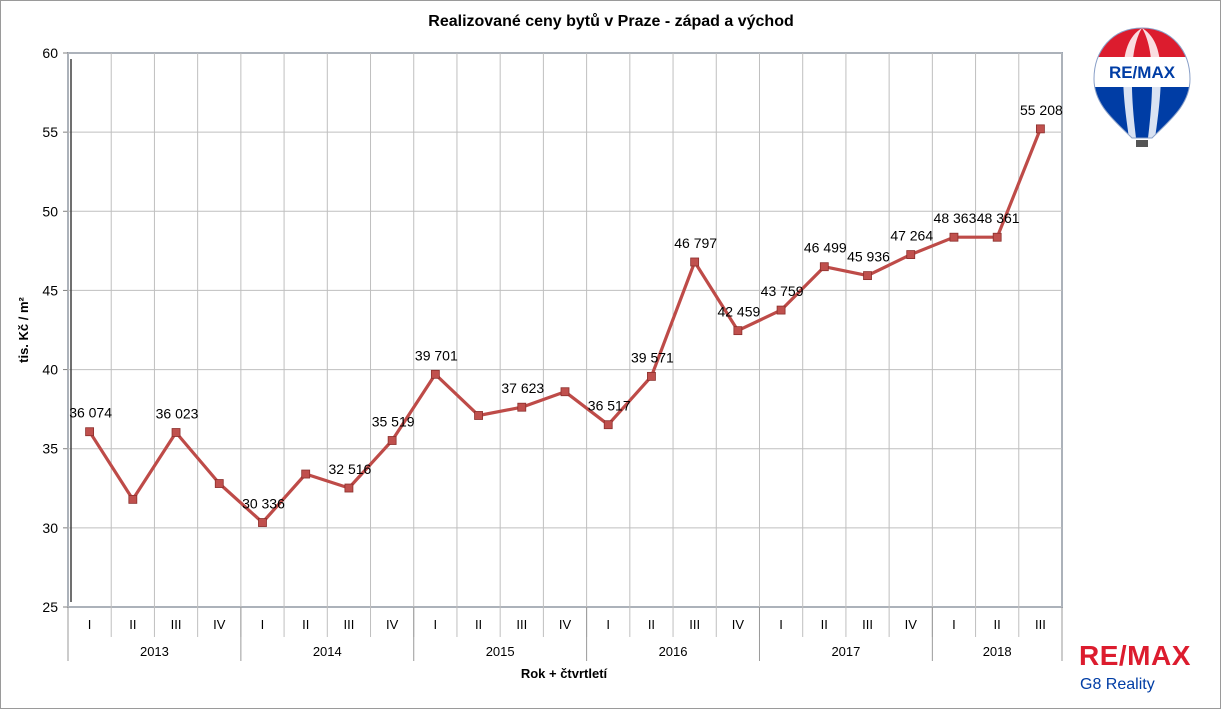 The width and height of the screenshot is (1221, 710). Describe the element at coordinates (1135, 655) in the screenshot. I see `brand-logo-text: RE/MAX` at that location.